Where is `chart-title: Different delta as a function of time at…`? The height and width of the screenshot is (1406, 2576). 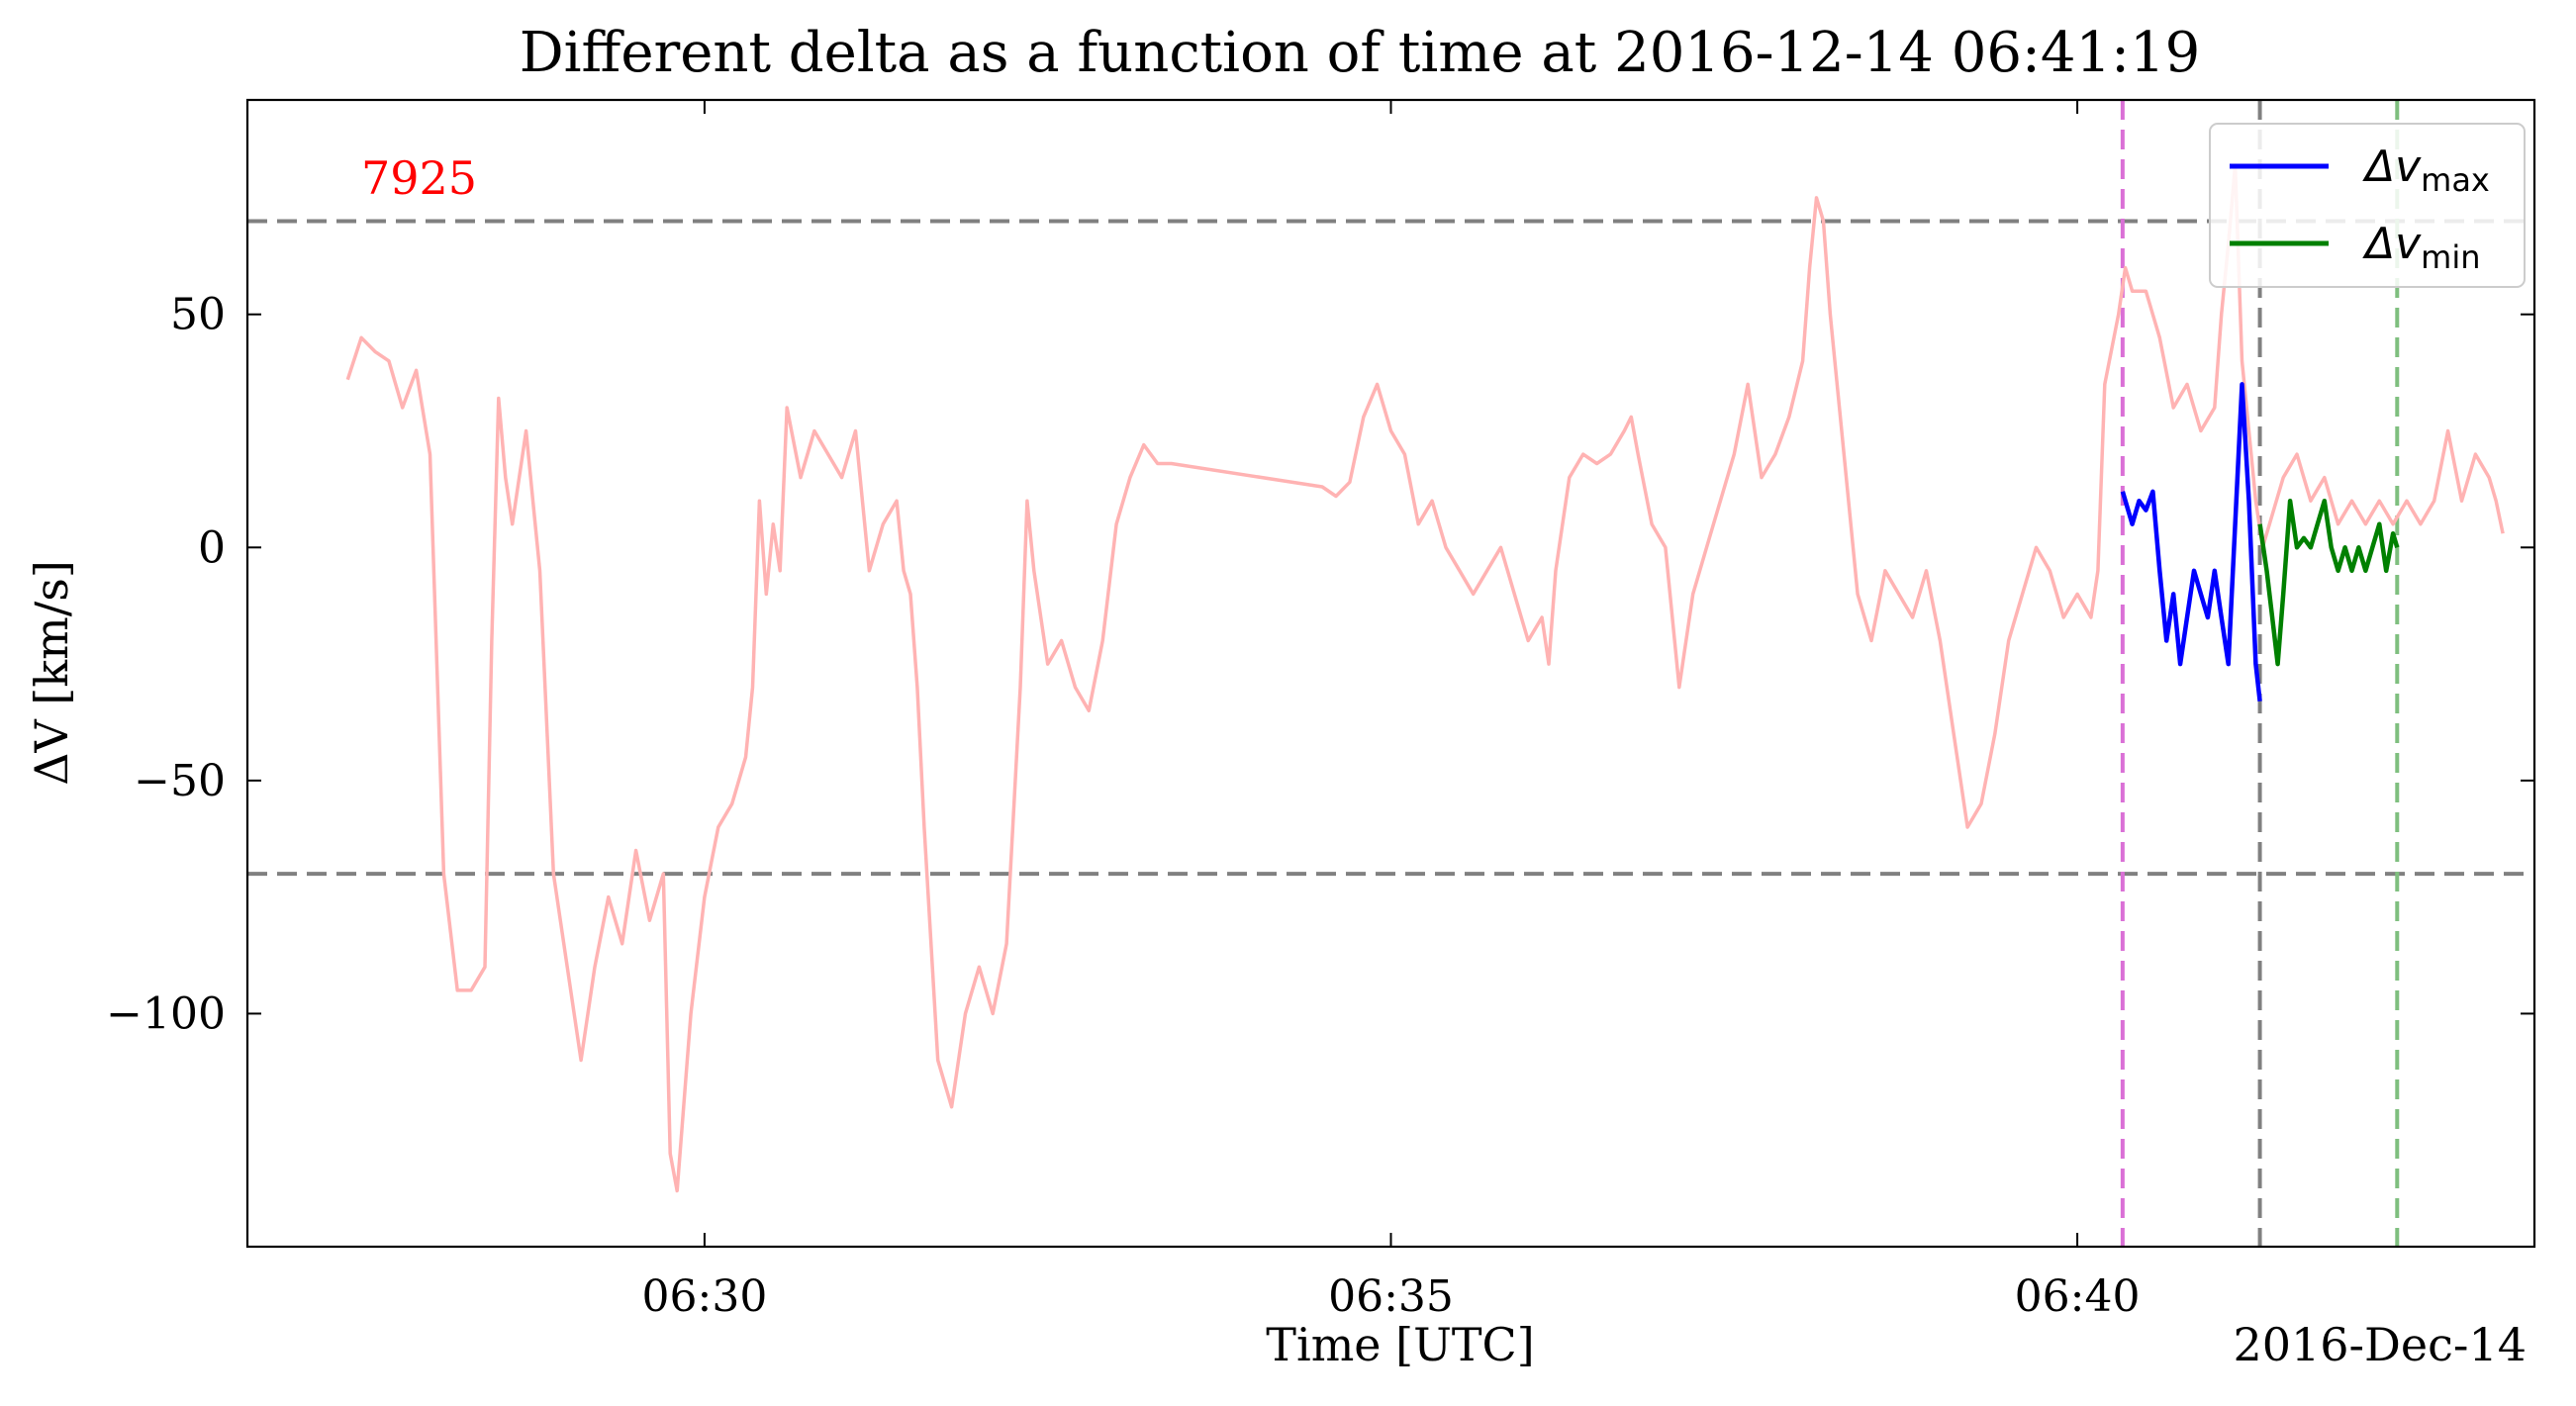
chart-title: Different delta as a function of time at… is located at coordinates (1360, 53).